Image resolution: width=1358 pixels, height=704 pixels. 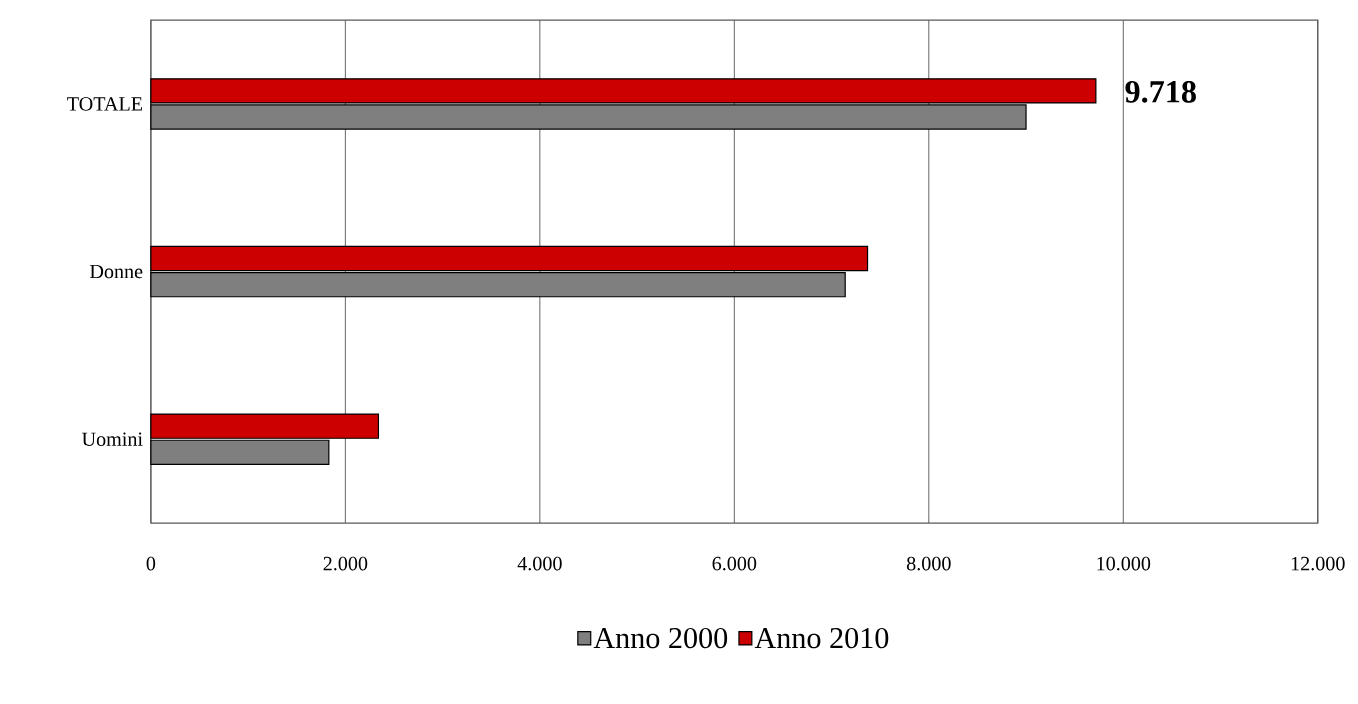 What do you see at coordinates (734, 563) in the screenshot?
I see `x-tick-label: 6.000` at bounding box center [734, 563].